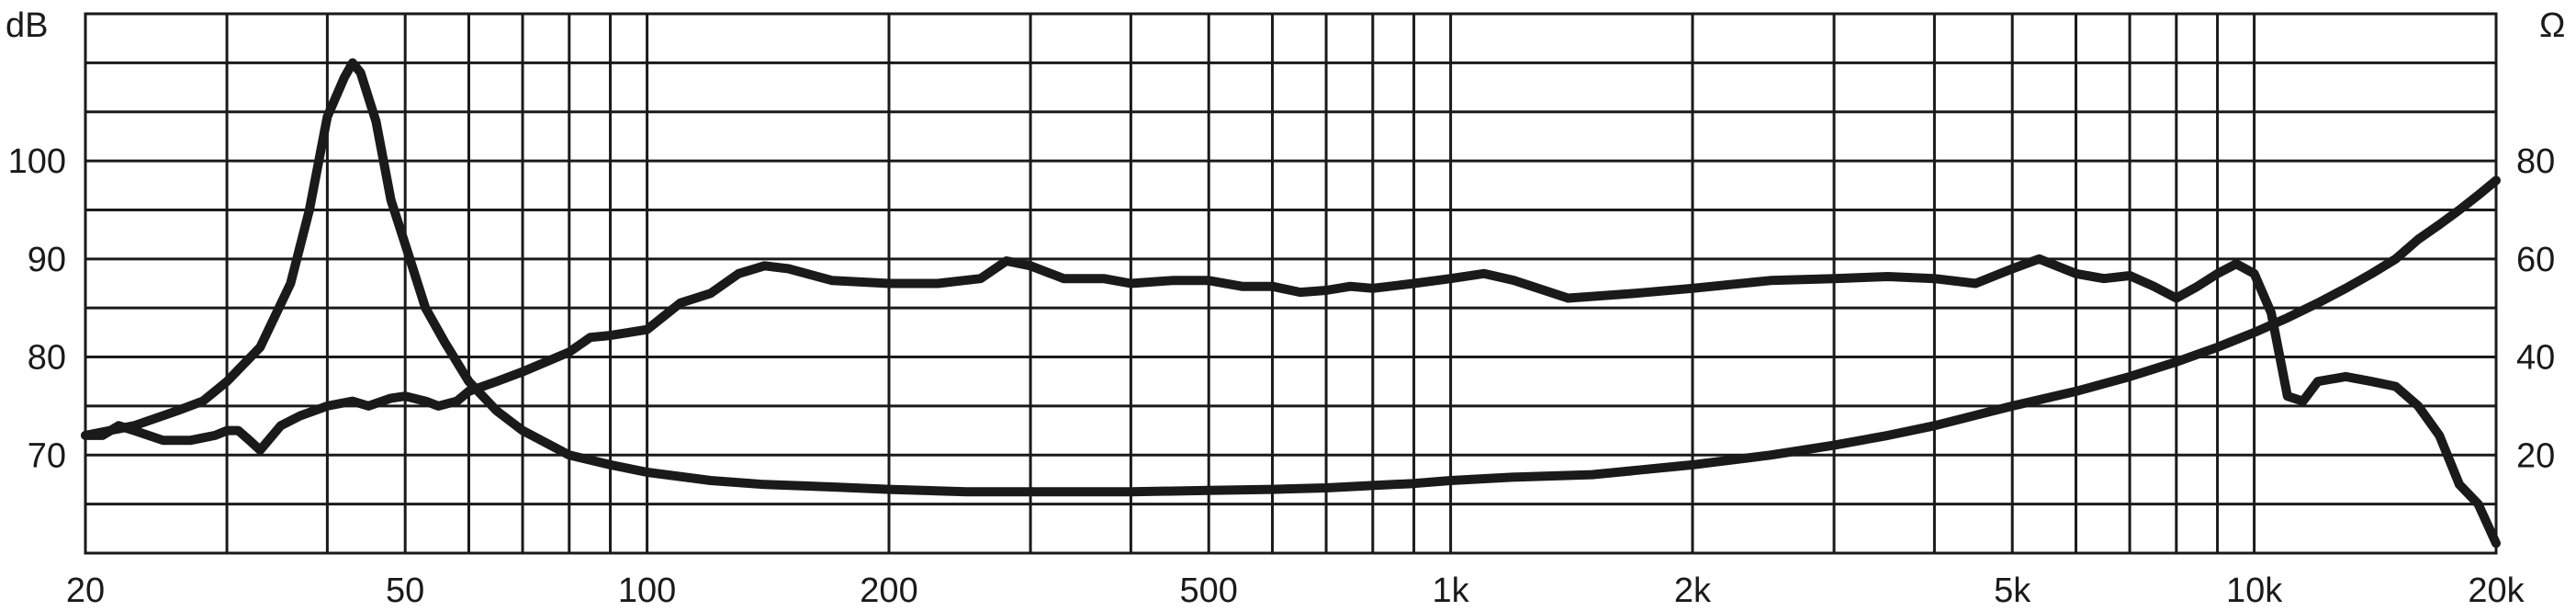 This screenshot has width=2576, height=611. I want to click on left-tick-label-90: 90, so click(47, 260).